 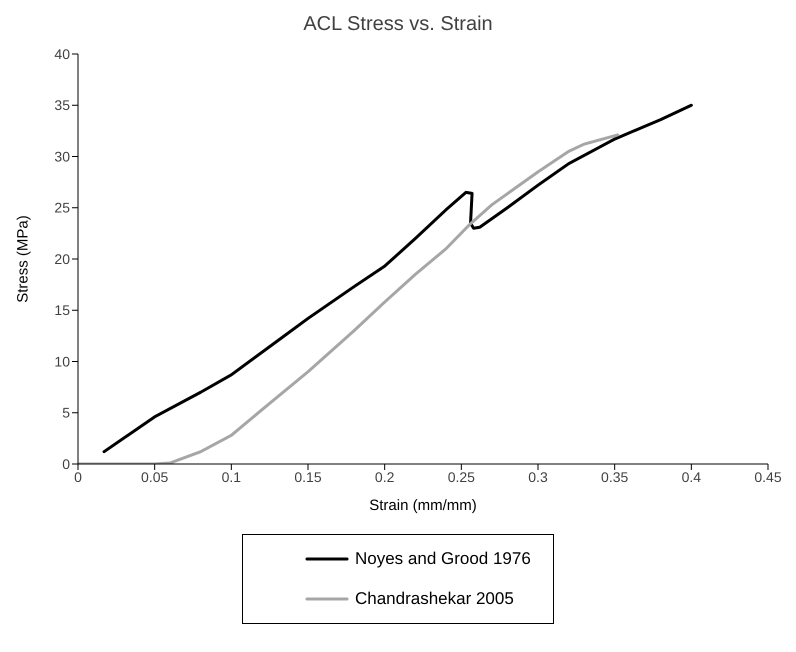 I want to click on legend-label: Noyes and Grood 1976, so click(x=443, y=559).